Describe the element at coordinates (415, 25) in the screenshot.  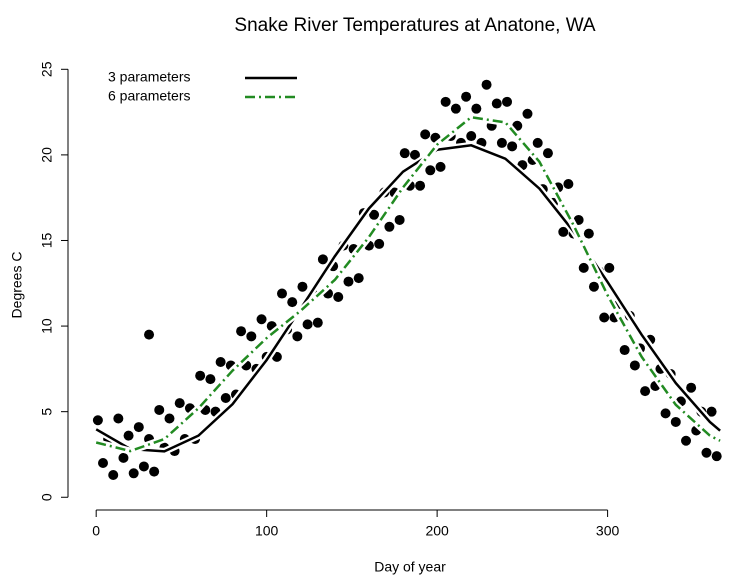
I see `chart-title: Snake River Temperatures at Anatone, WA` at that location.